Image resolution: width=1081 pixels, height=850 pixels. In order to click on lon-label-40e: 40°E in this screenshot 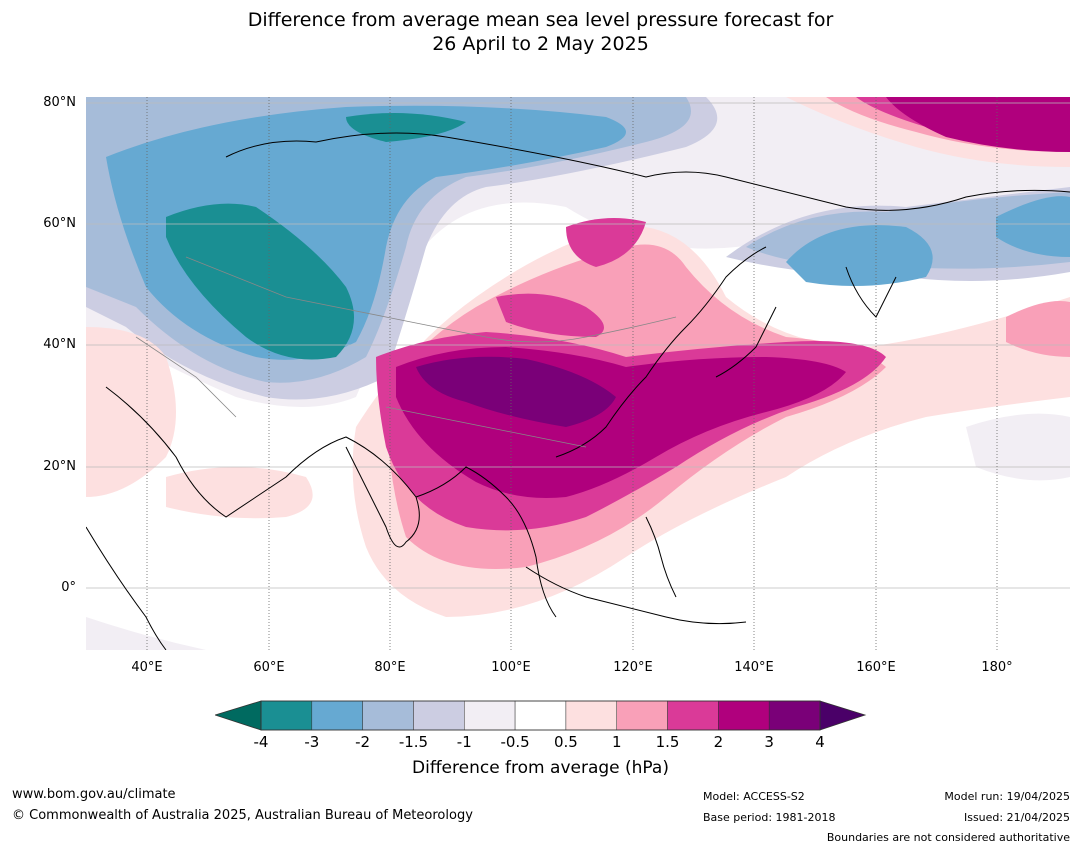, I will do `click(147, 667)`.